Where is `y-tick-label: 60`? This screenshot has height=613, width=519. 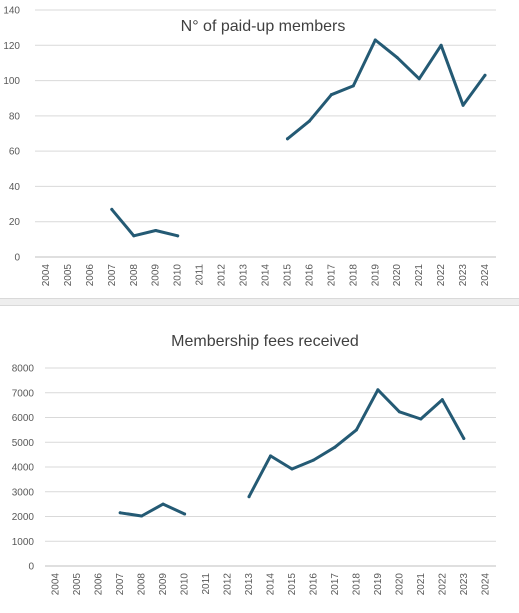
y-tick-label: 60 is located at coordinates (15, 152).